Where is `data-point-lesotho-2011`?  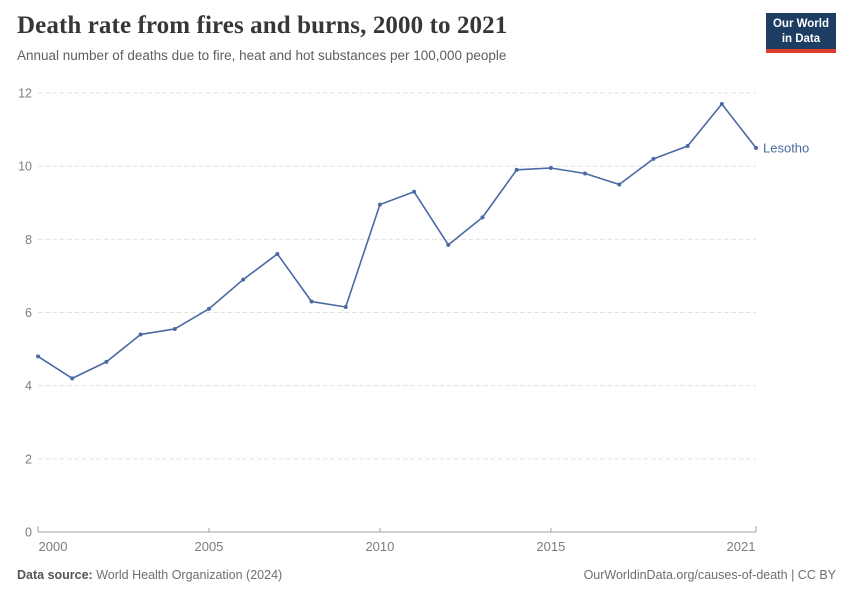 data-point-lesotho-2011 is located at coordinates (414, 191).